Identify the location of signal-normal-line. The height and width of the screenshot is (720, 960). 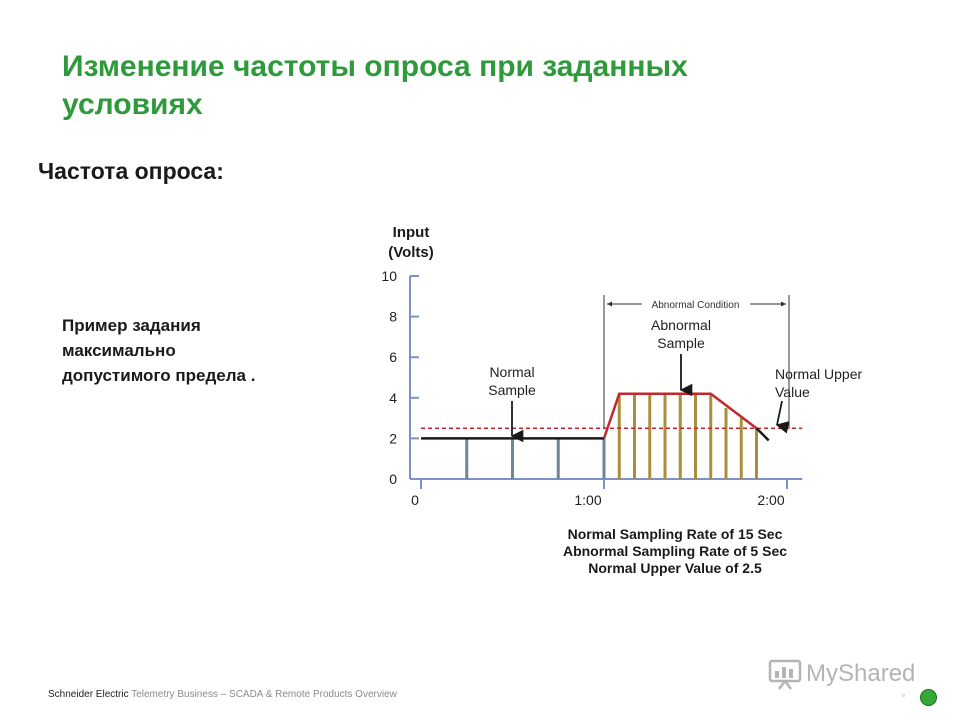
(762, 434).